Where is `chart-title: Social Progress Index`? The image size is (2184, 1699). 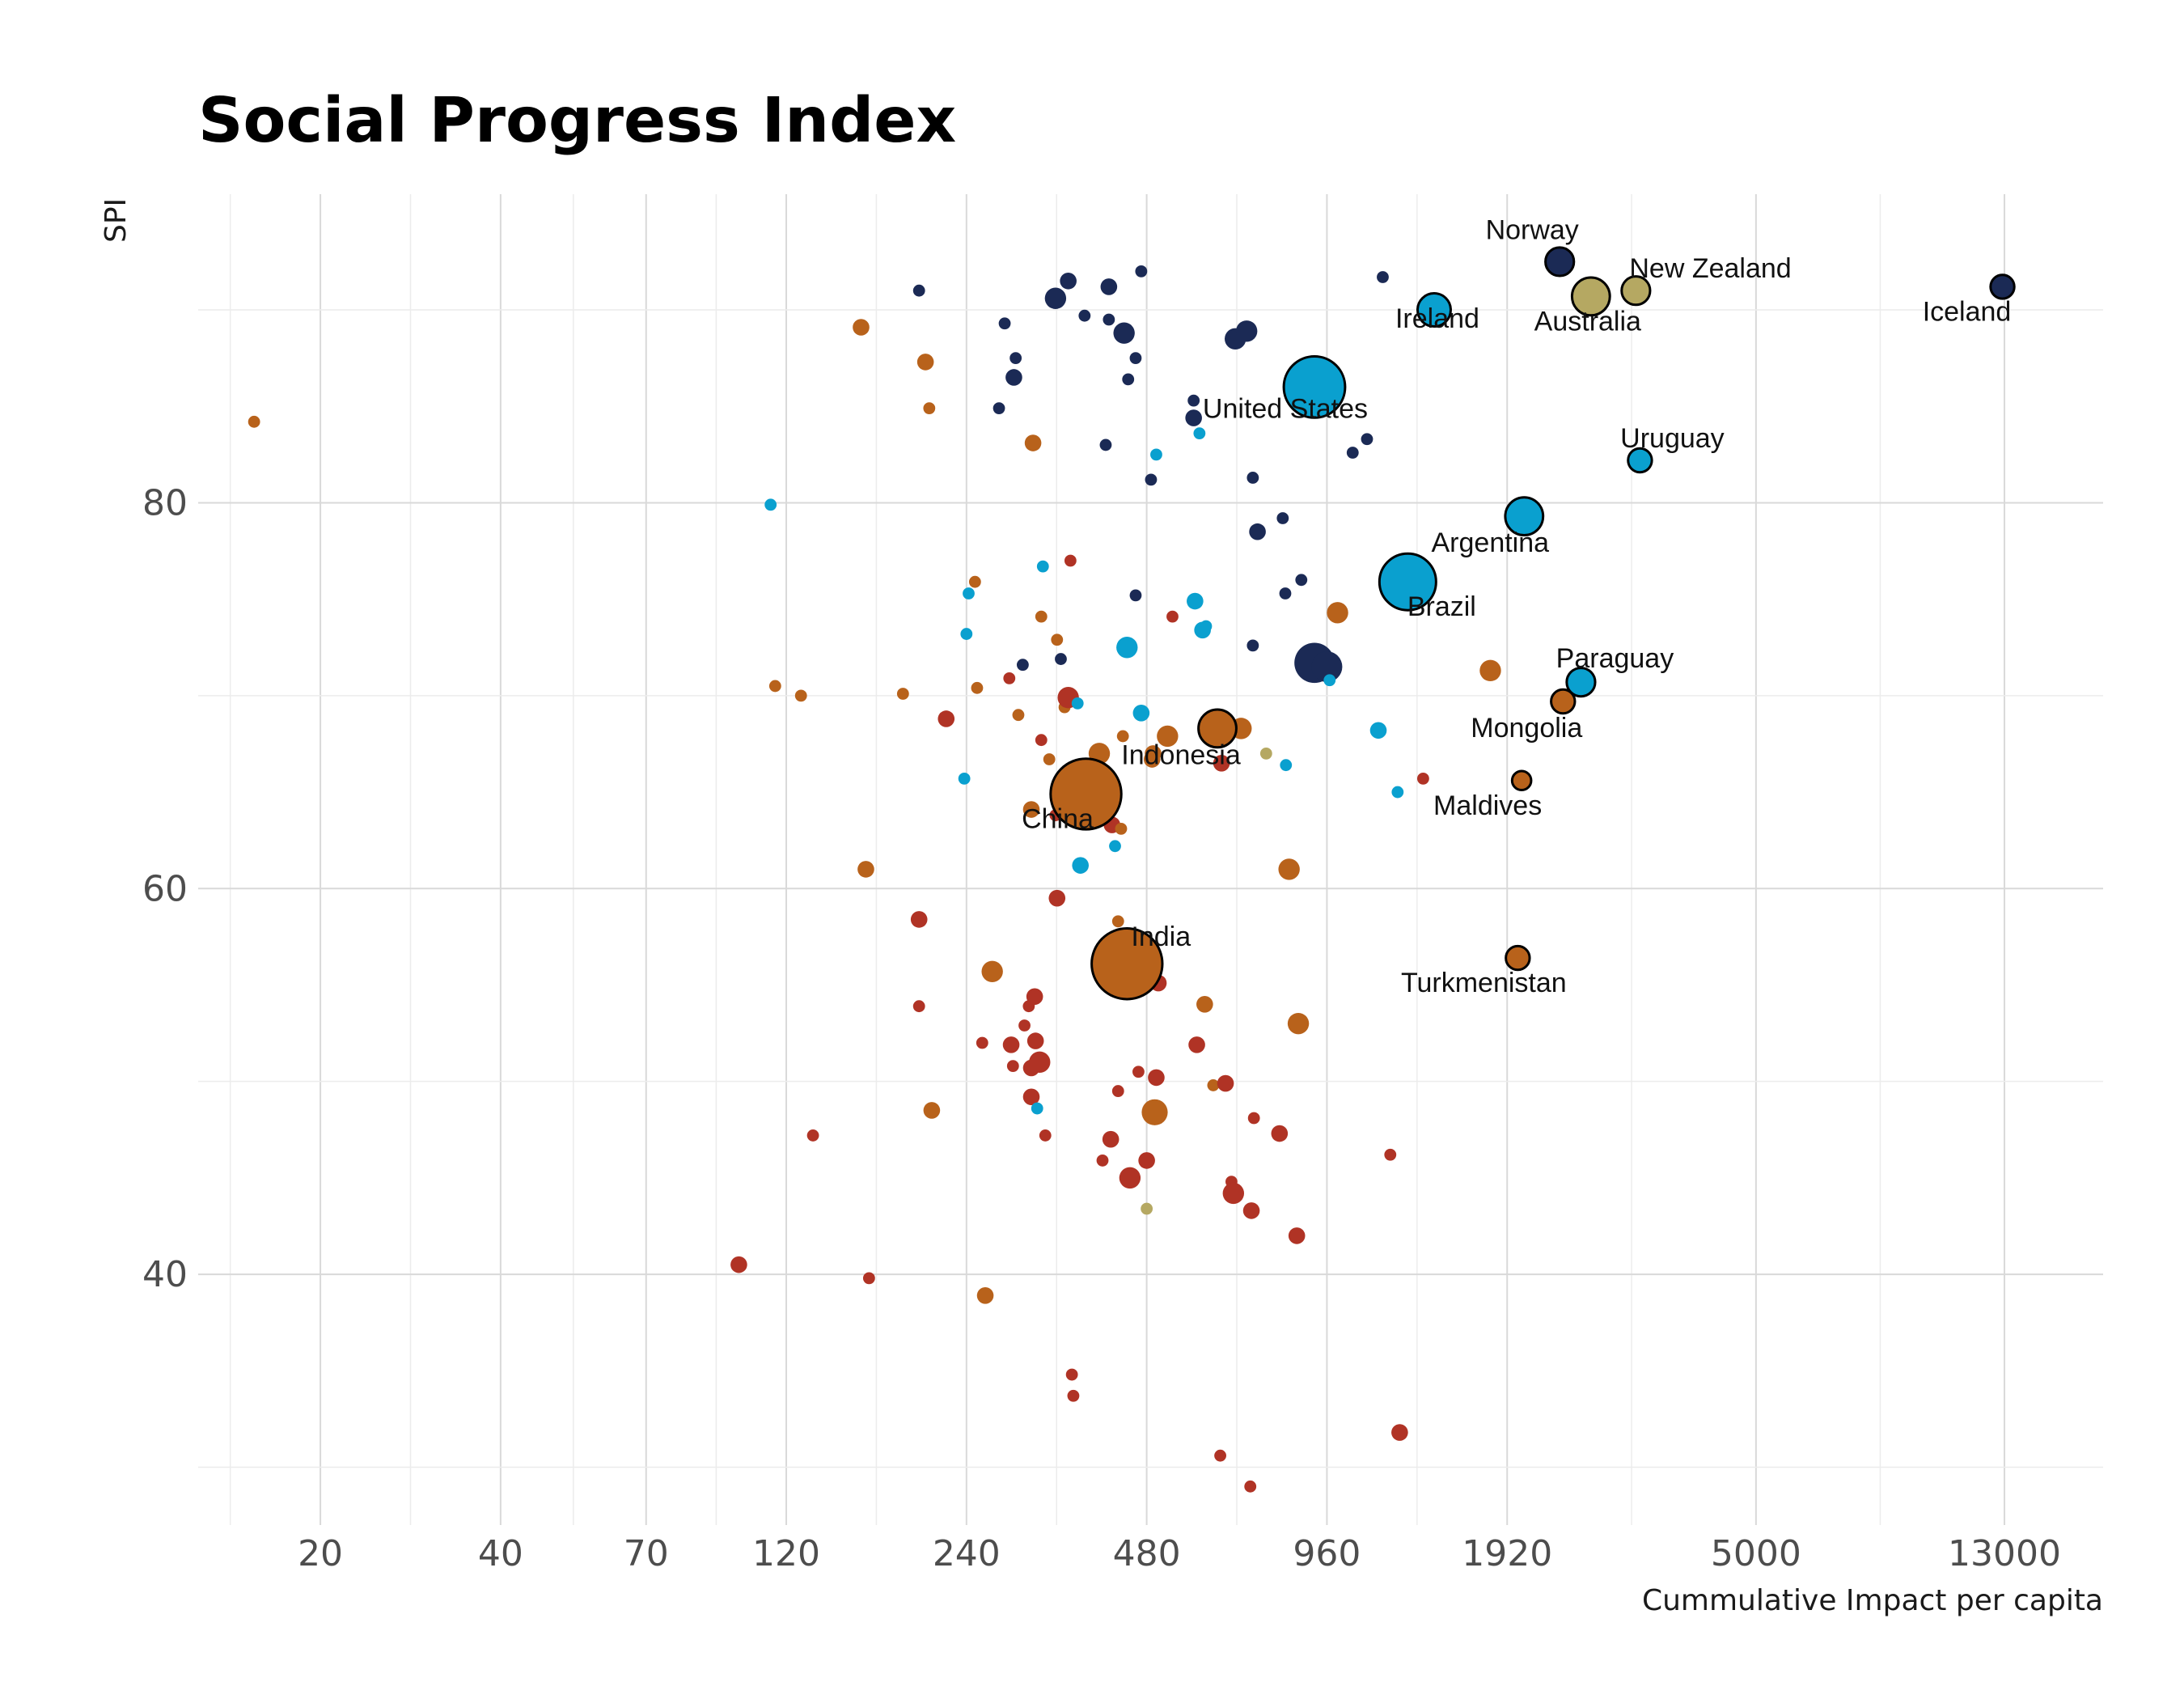 chart-title: Social Progress Index is located at coordinates (577, 121).